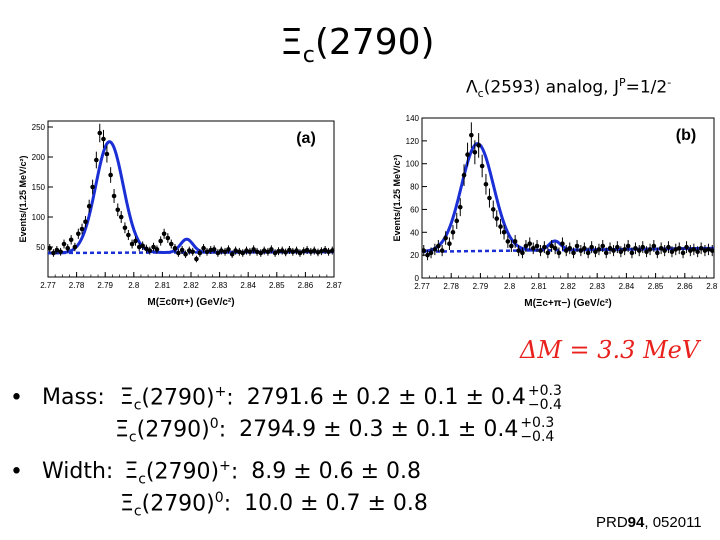  I want to click on mass-label: Mass:, so click(73, 398).